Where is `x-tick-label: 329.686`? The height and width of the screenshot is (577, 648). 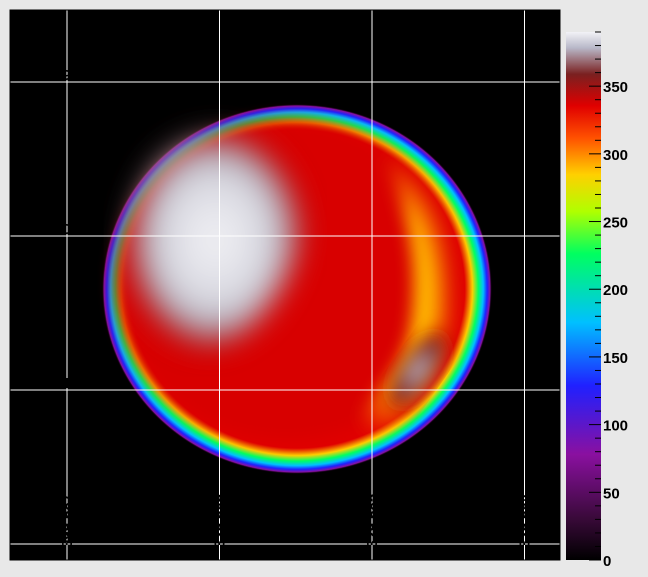 x-tick-label: 329.686 is located at coordinates (220, 521).